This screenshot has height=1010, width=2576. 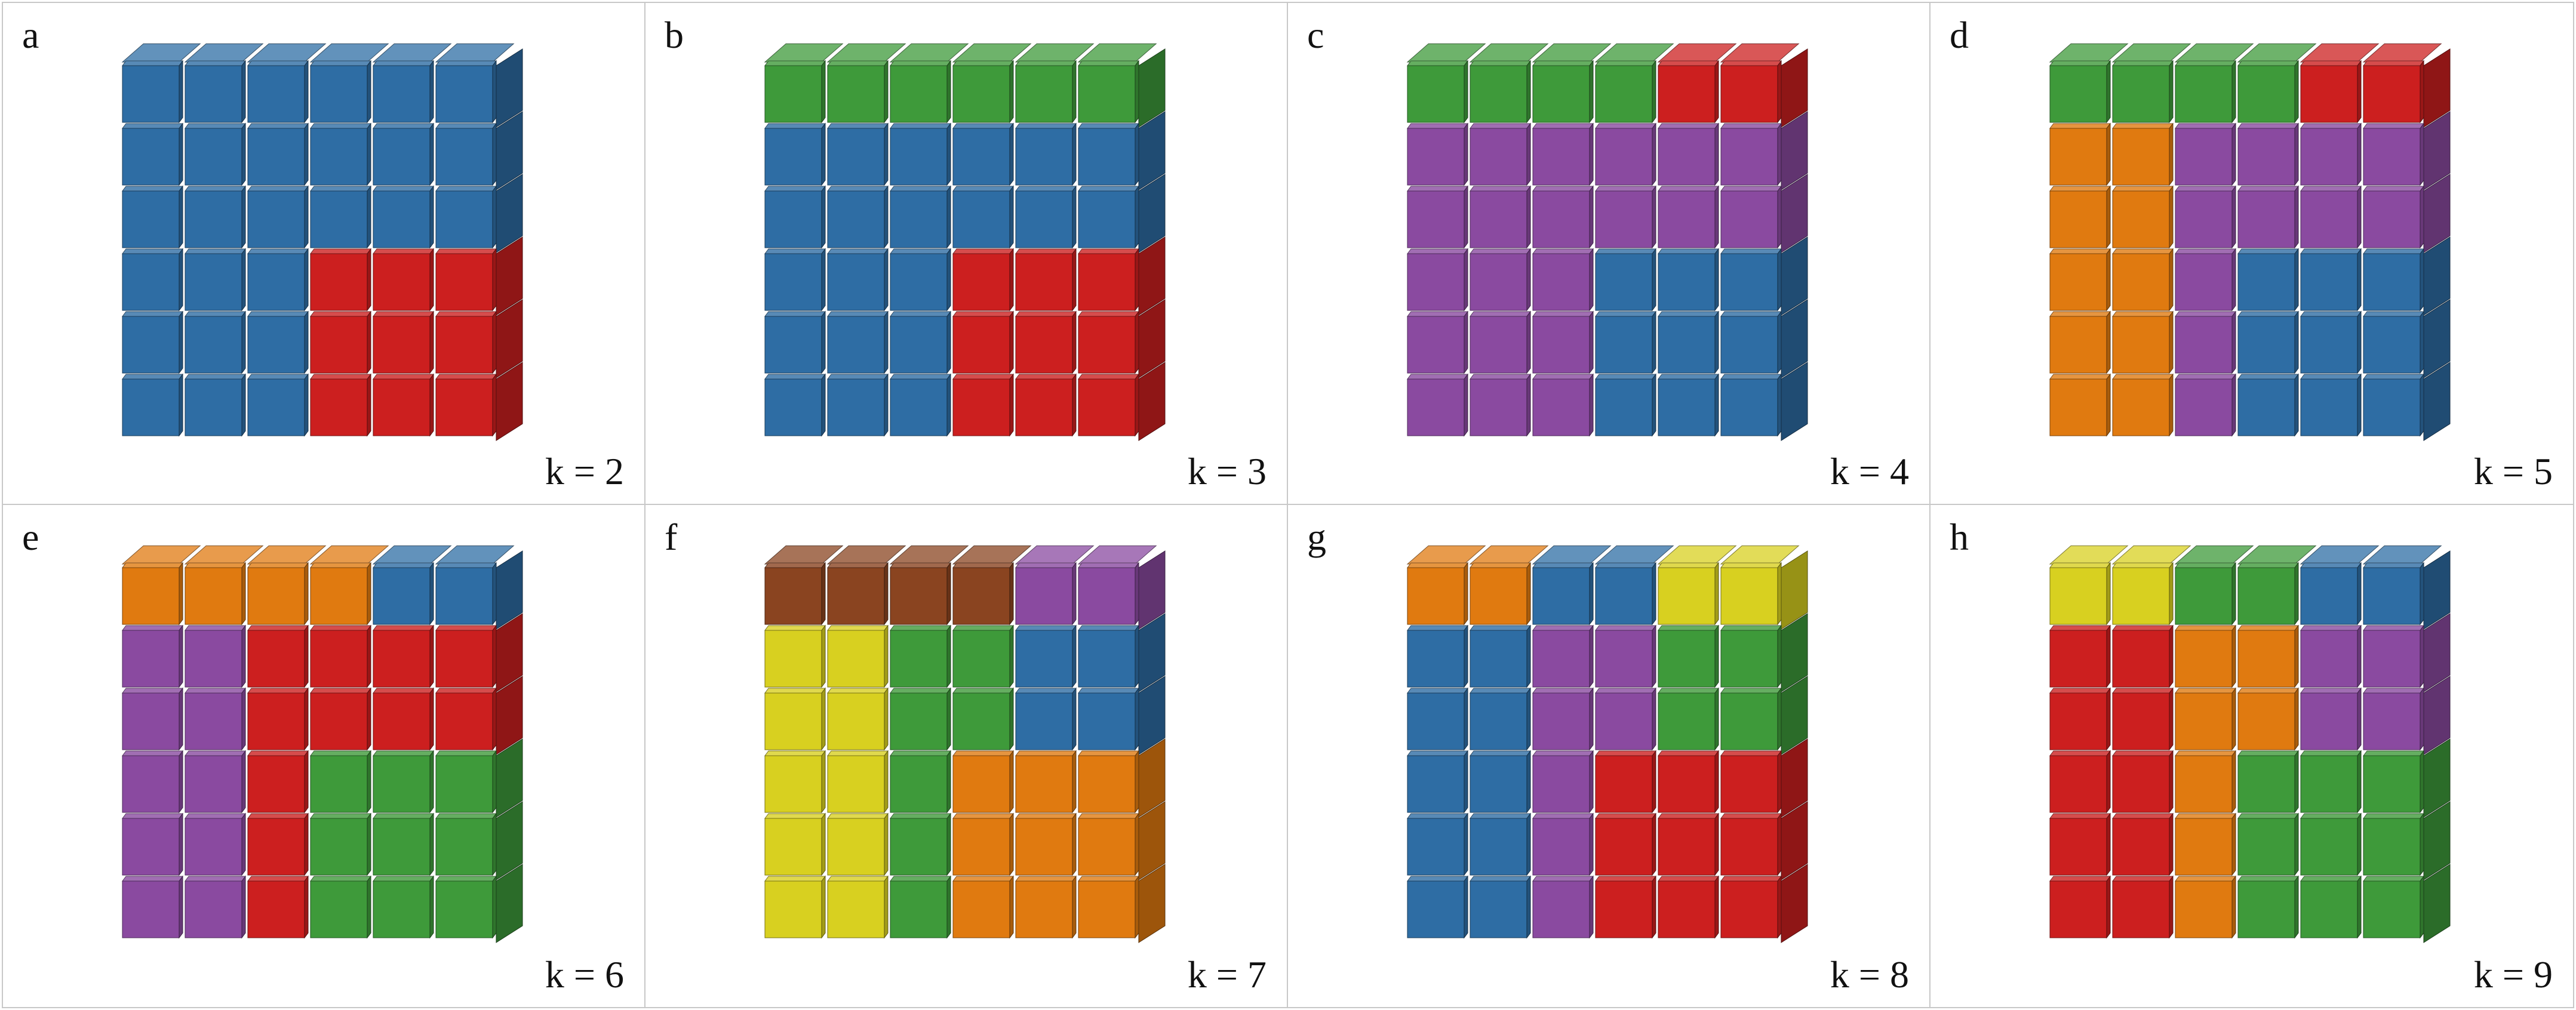 What do you see at coordinates (584, 471) in the screenshot?
I see `k-label: k = 2` at bounding box center [584, 471].